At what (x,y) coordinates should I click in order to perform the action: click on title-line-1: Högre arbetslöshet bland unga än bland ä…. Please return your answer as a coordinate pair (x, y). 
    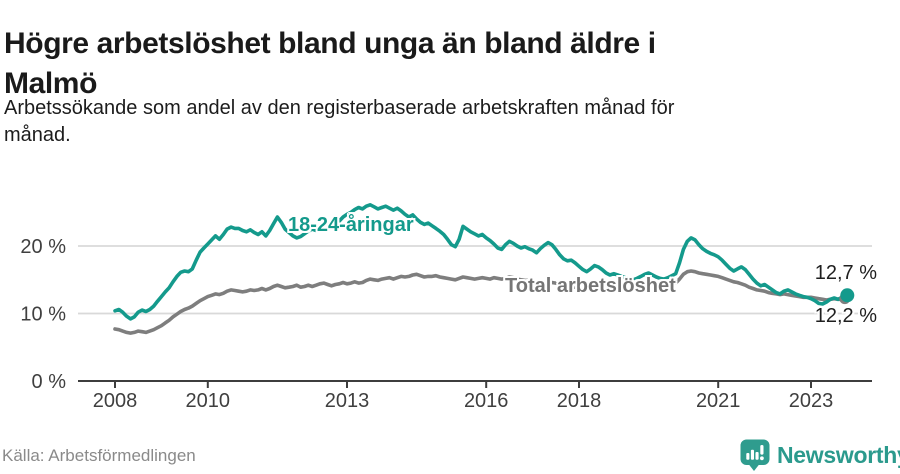
    Looking at the image, I should click on (330, 44).